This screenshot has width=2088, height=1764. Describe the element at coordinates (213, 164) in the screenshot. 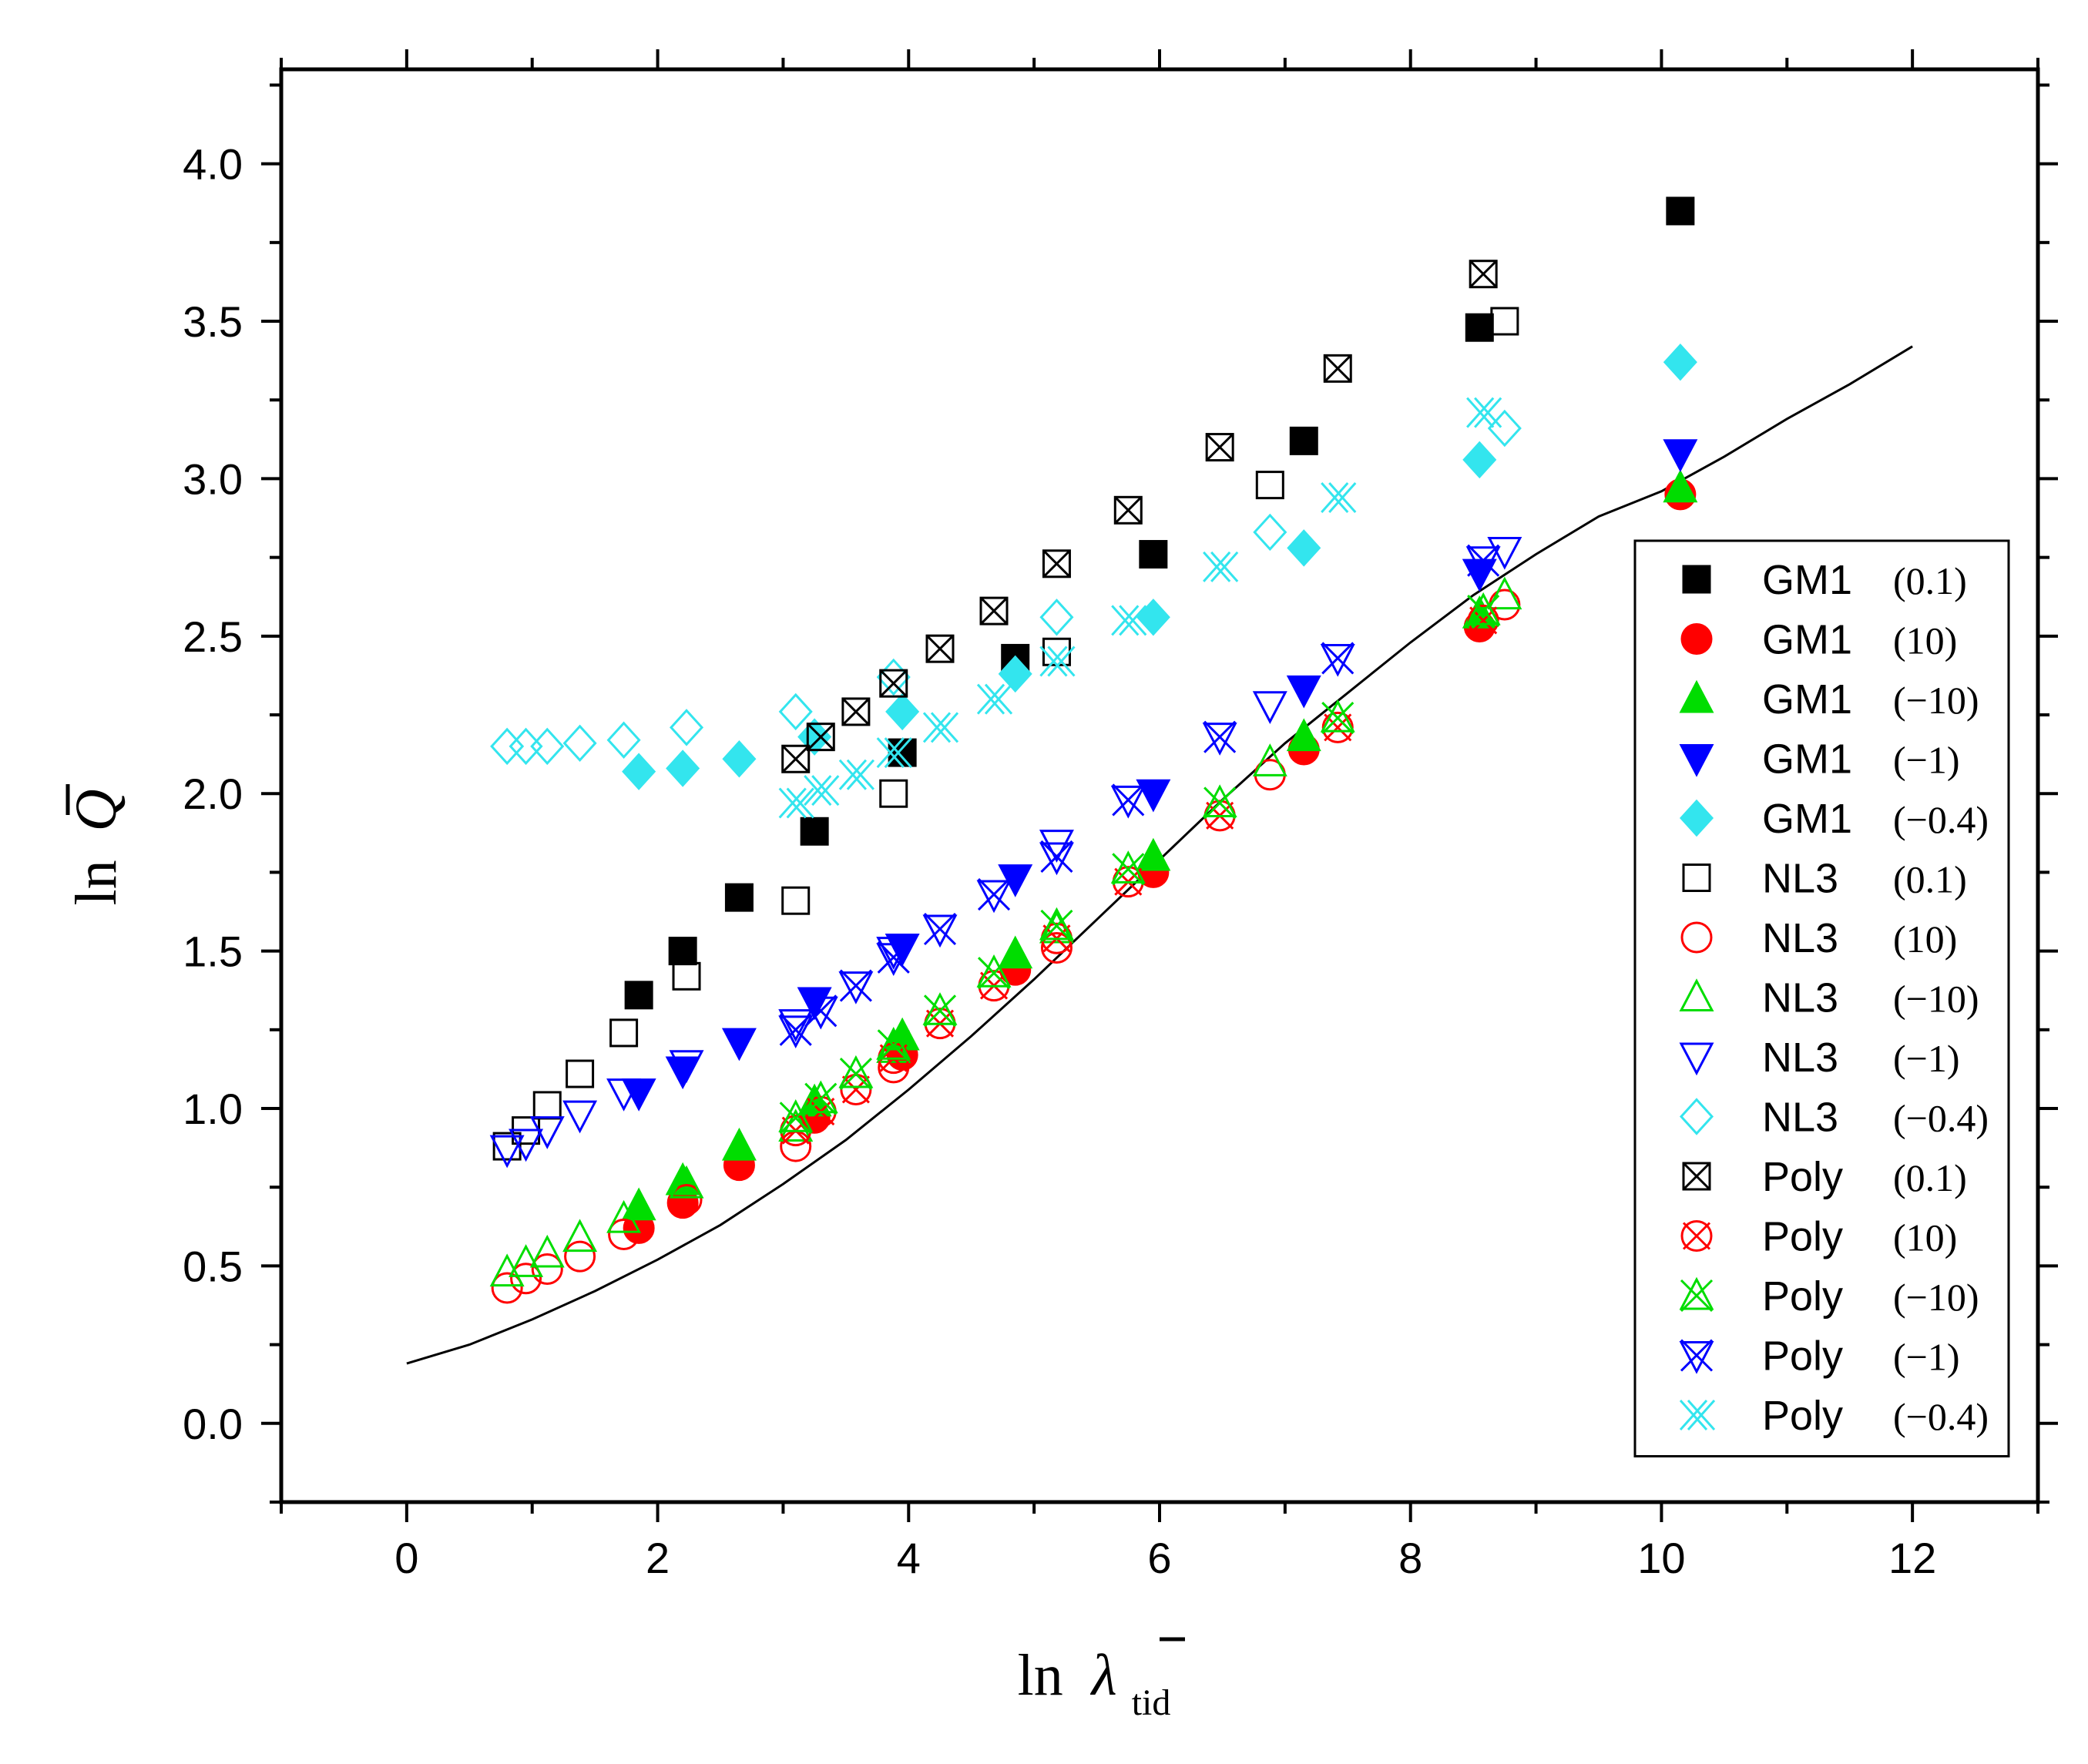

I see `y-tick-label: 4.0` at that location.